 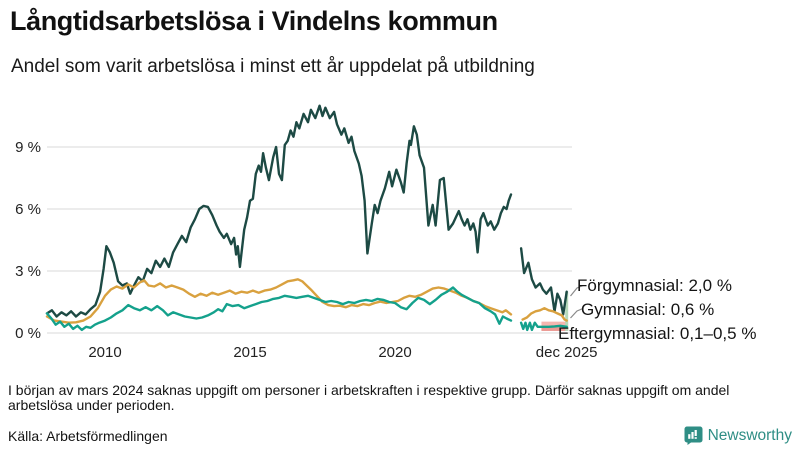 I want to click on x-axis-tick-2015: 2015, so click(x=250, y=352).